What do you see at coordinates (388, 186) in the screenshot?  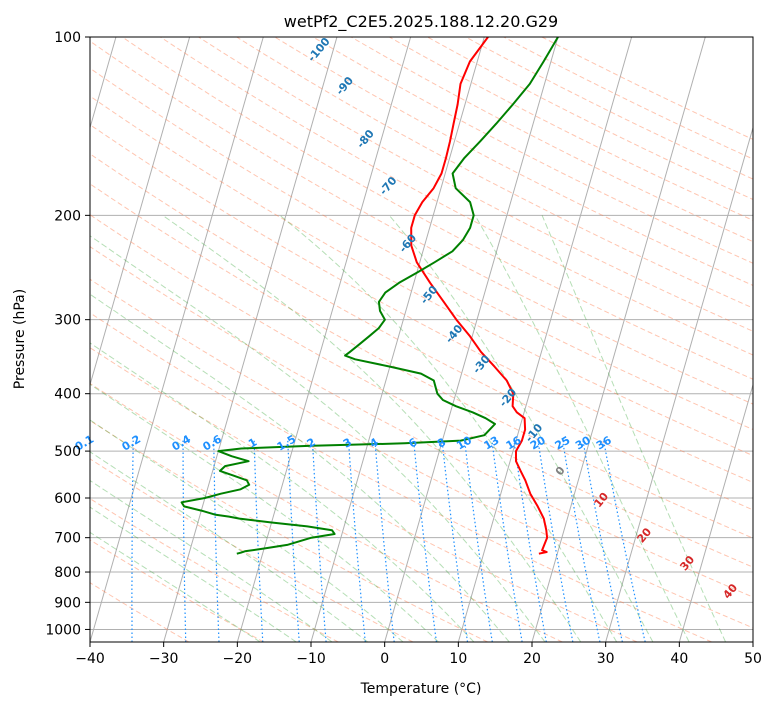 I see `dry-adiabat-label: -70` at bounding box center [388, 186].